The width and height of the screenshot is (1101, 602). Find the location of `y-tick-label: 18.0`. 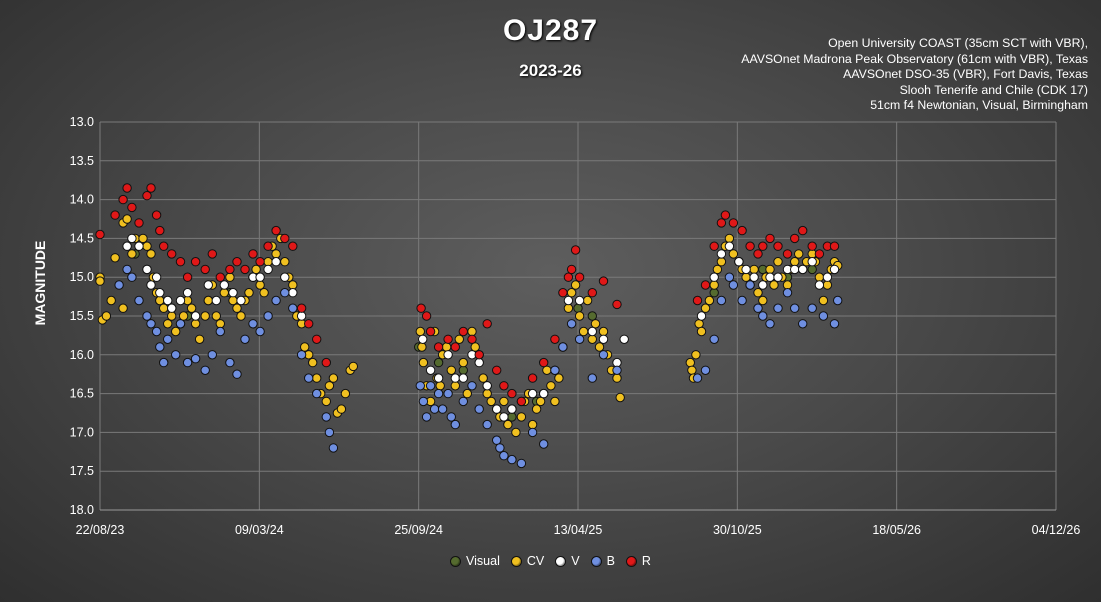

y-tick-label: 18.0 is located at coordinates (82, 510).